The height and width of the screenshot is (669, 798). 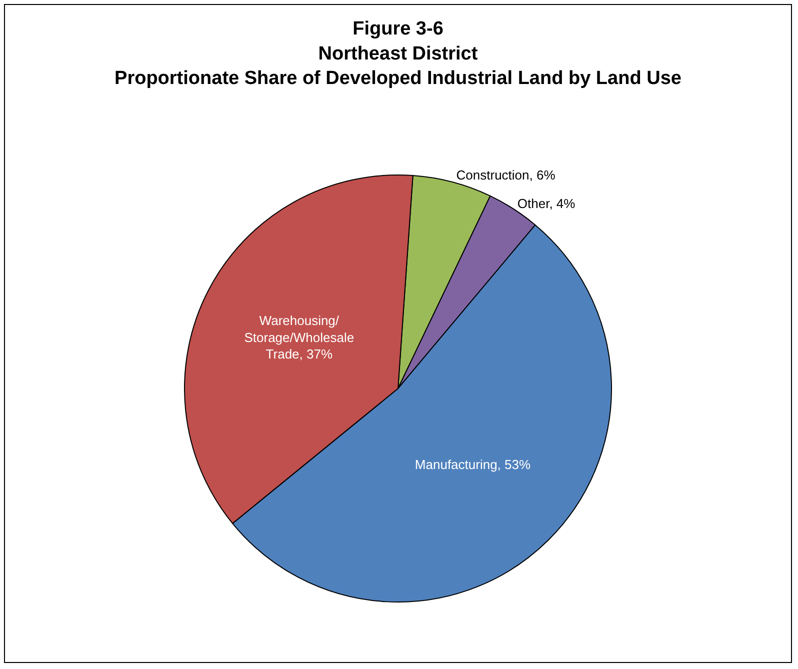 I want to click on slice-label: Manufacturing, 53%, so click(x=472, y=464).